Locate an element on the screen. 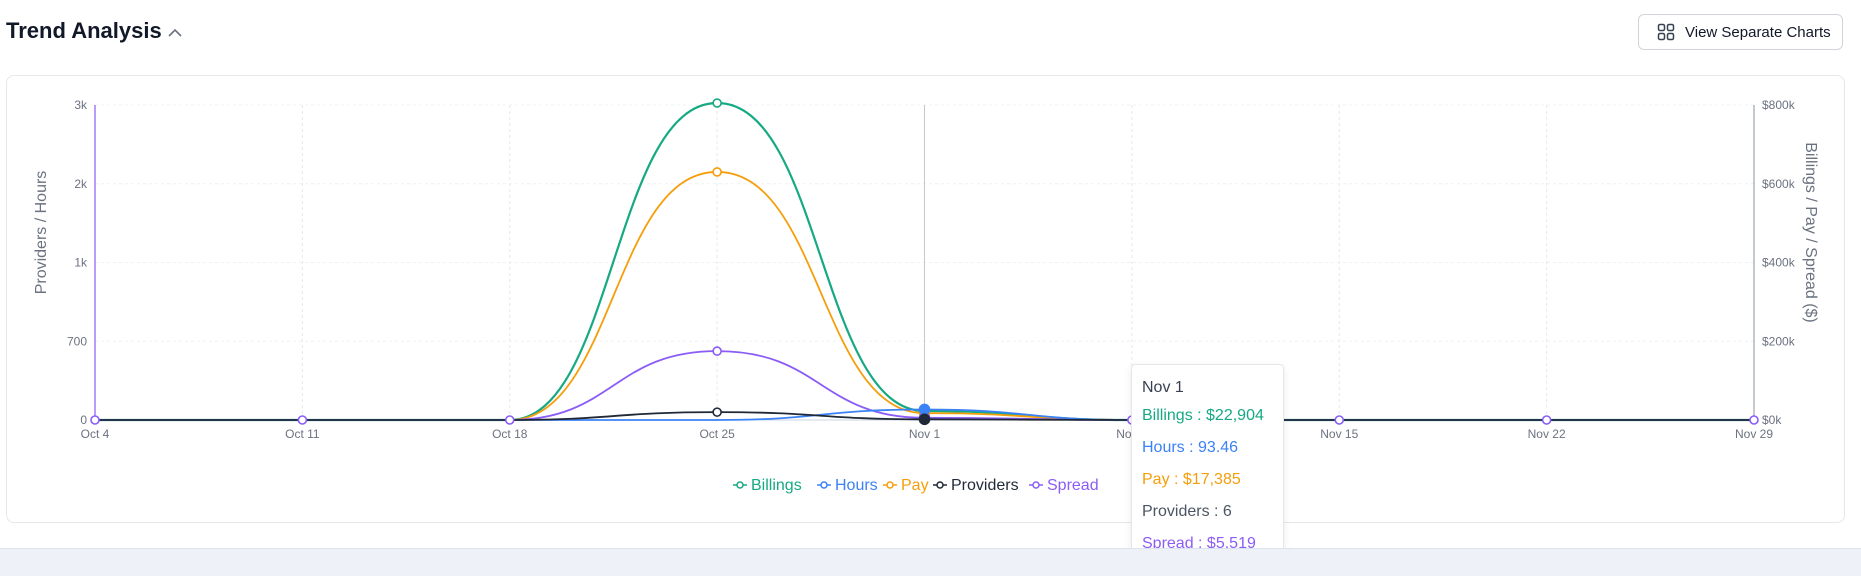 The width and height of the screenshot is (1861, 576). legend-dot-spread is located at coordinates (1036, 485).